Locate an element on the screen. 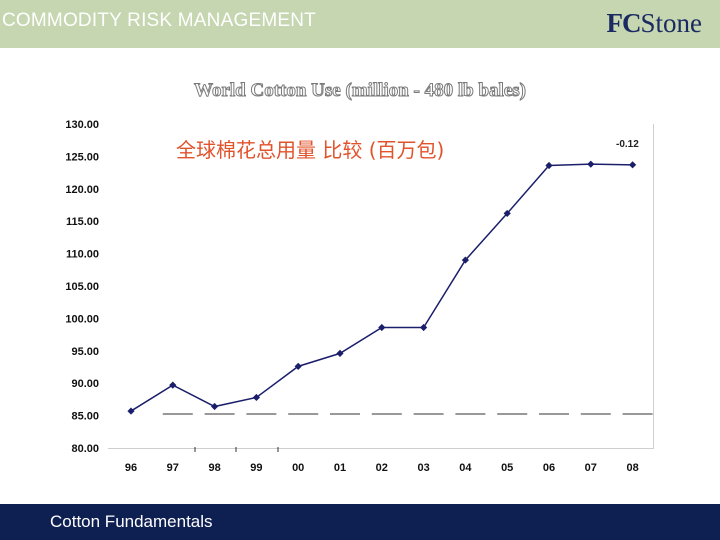  y-tick-label: 130.00 is located at coordinates (82, 125).